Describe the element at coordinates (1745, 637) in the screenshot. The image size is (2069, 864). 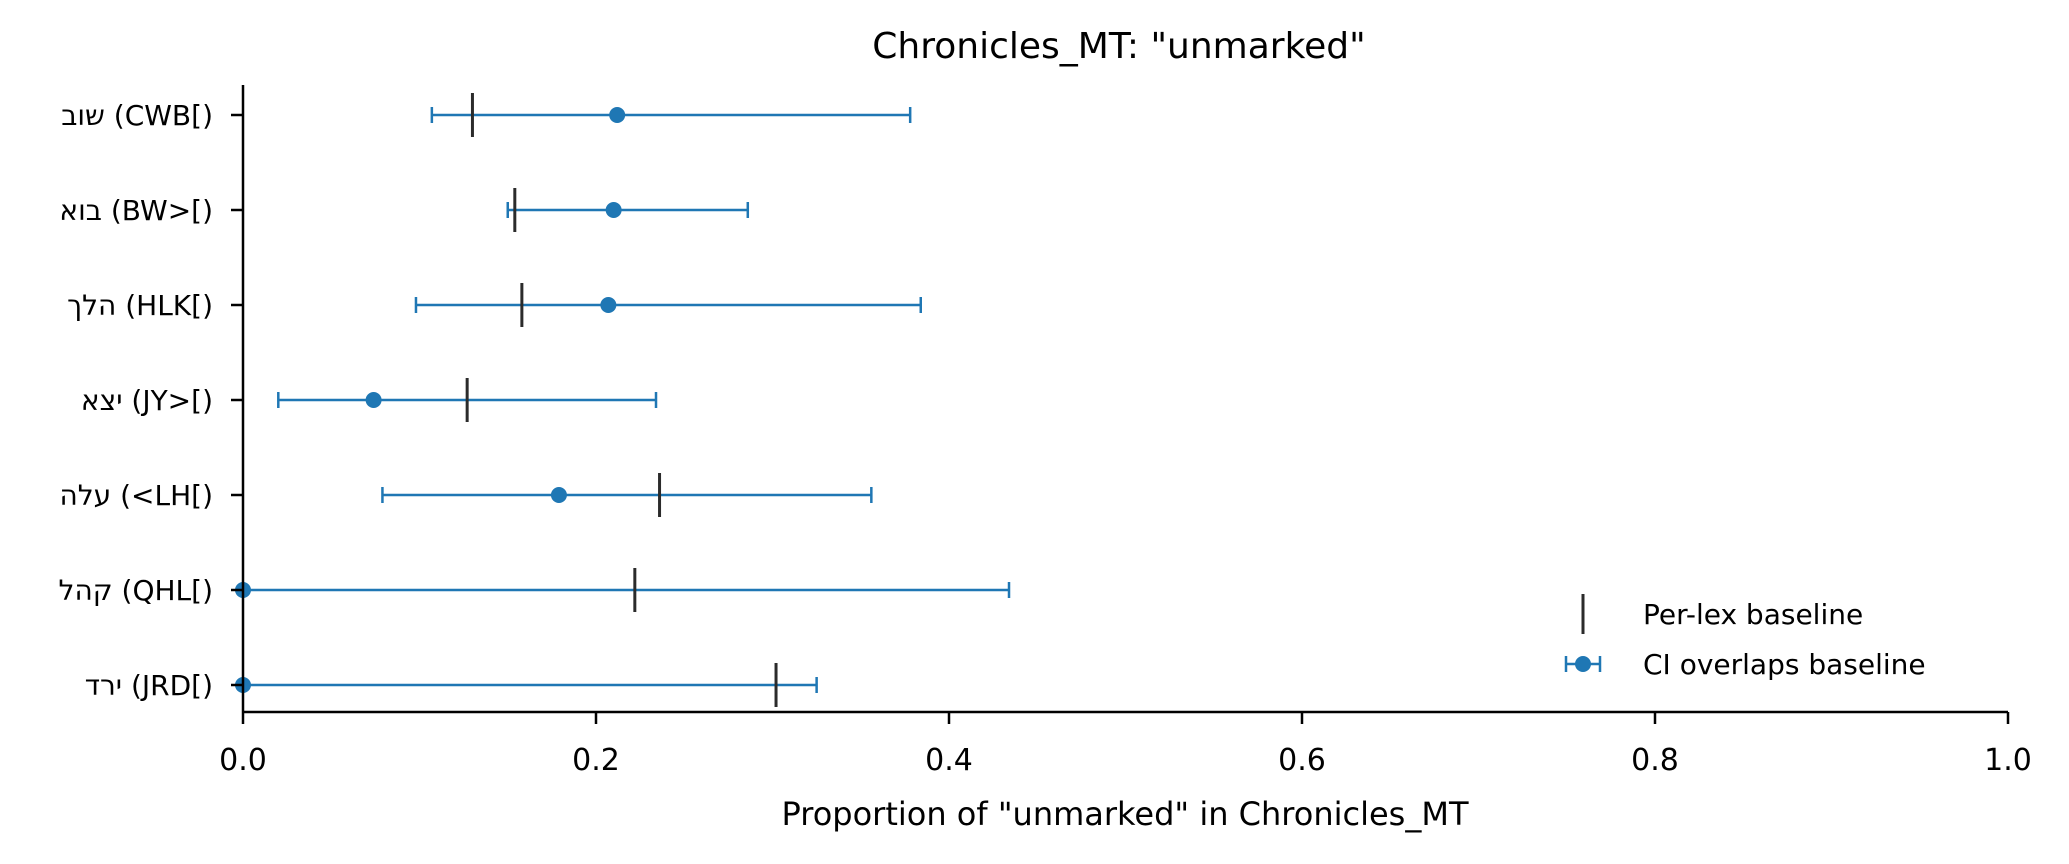
I see `legend: Per-lex baseline CI overlaps baseline` at that location.